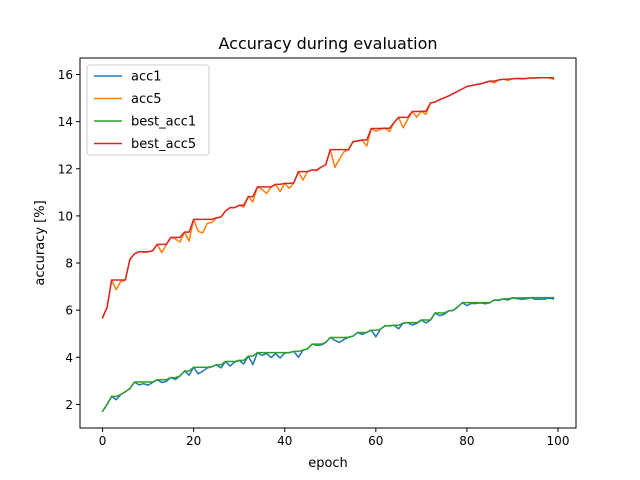  Describe the element at coordinates (375, 441) in the screenshot. I see `x-tick-label: 60` at that location.